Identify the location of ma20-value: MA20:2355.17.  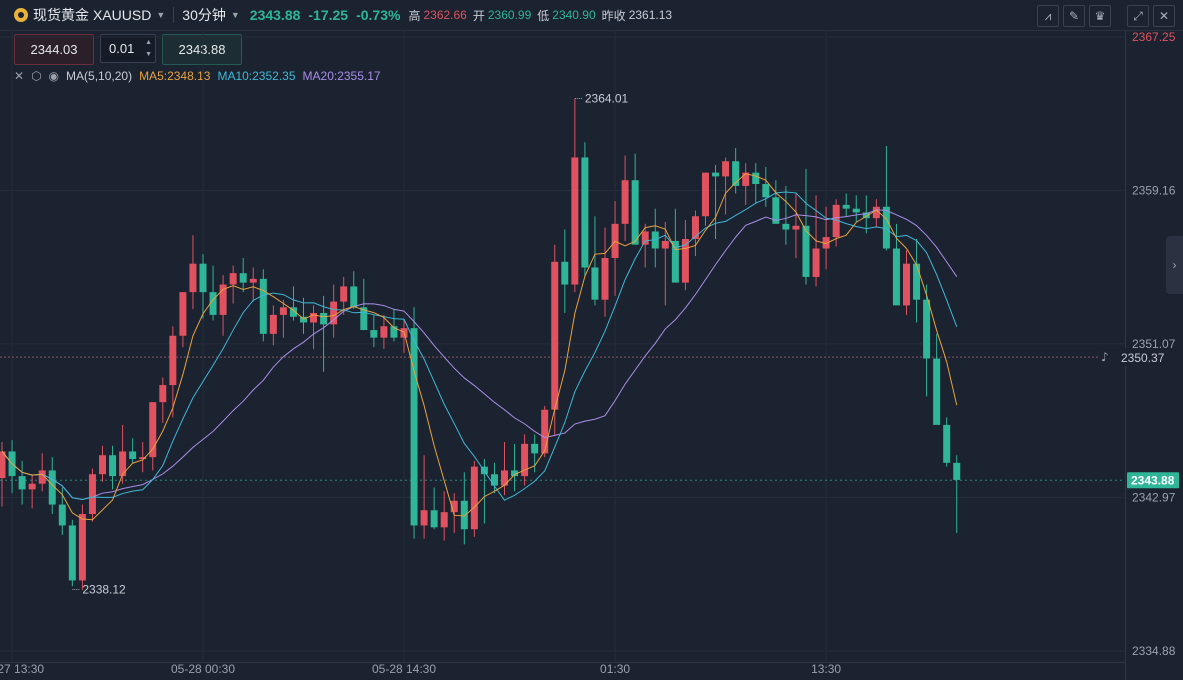
(341, 76).